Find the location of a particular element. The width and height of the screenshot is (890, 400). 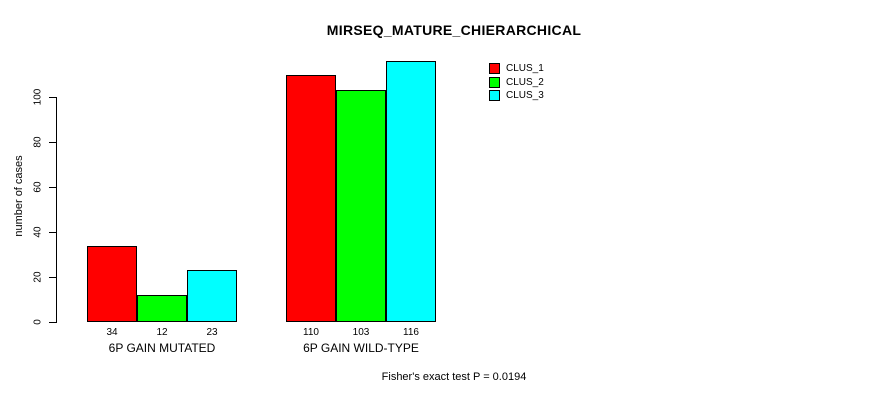

legend-item-clus_3: CLUS_3 is located at coordinates (516, 96).